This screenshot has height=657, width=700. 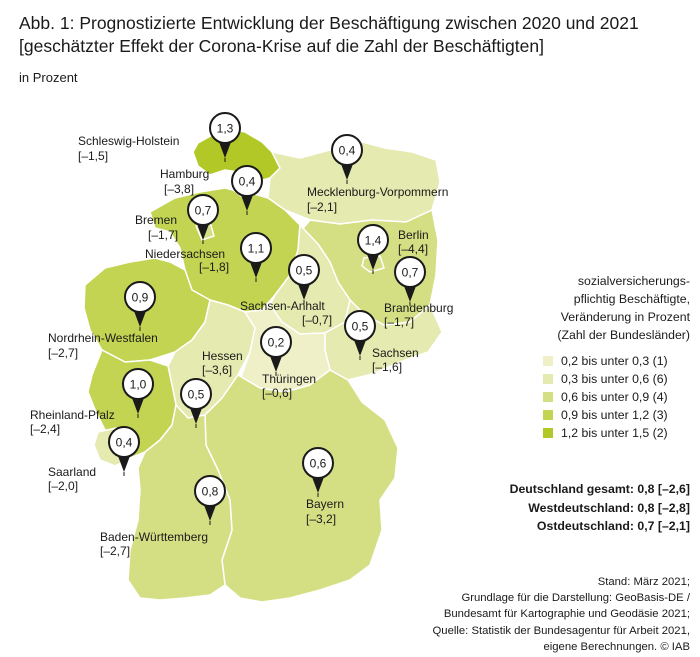 I want to click on region-bayern, so click(x=301, y=486).